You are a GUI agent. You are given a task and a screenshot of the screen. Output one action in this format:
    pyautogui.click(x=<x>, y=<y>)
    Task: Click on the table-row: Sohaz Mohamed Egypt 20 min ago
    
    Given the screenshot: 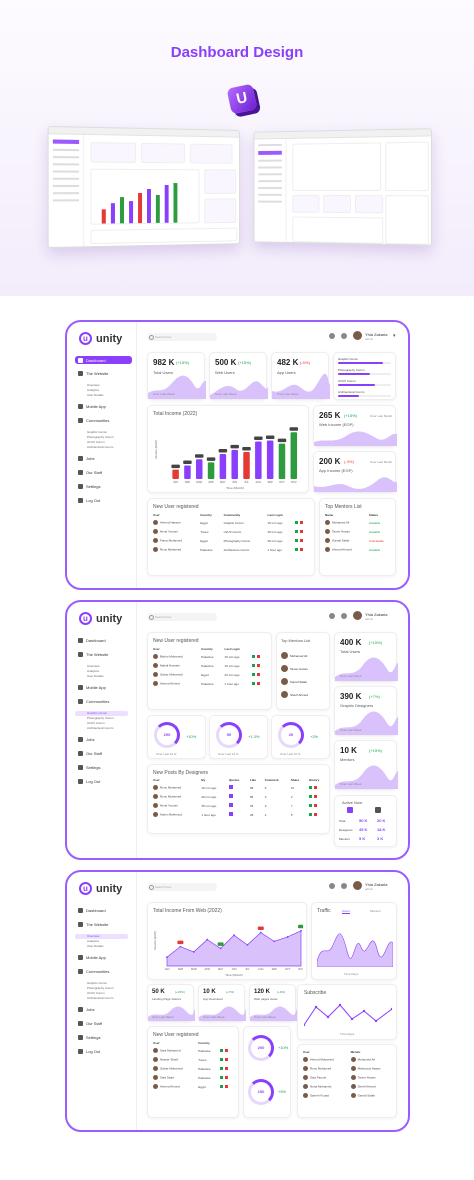 What is the action you would take?
    pyautogui.click(x=210, y=674)
    